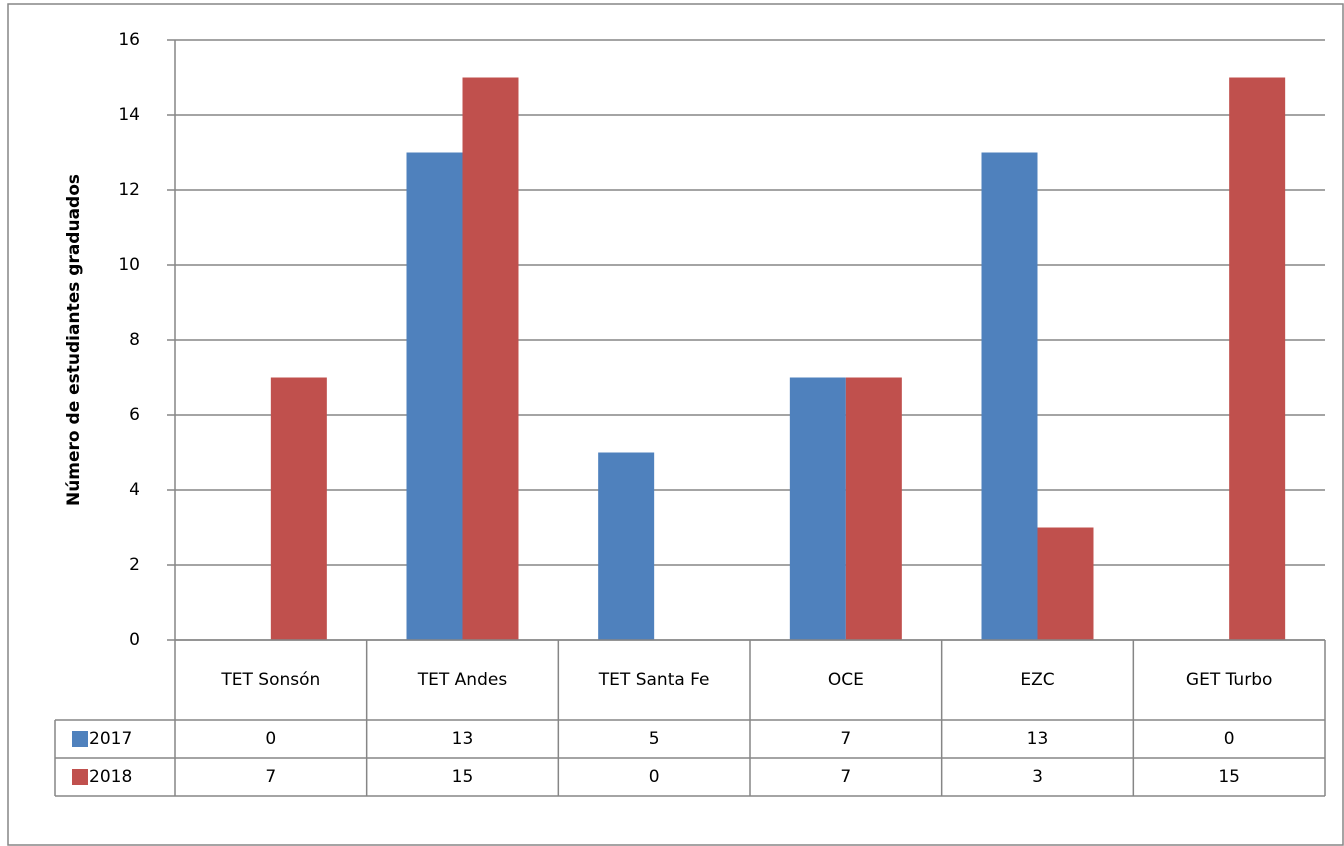  I want to click on y-tick-label: 6, so click(134, 415).